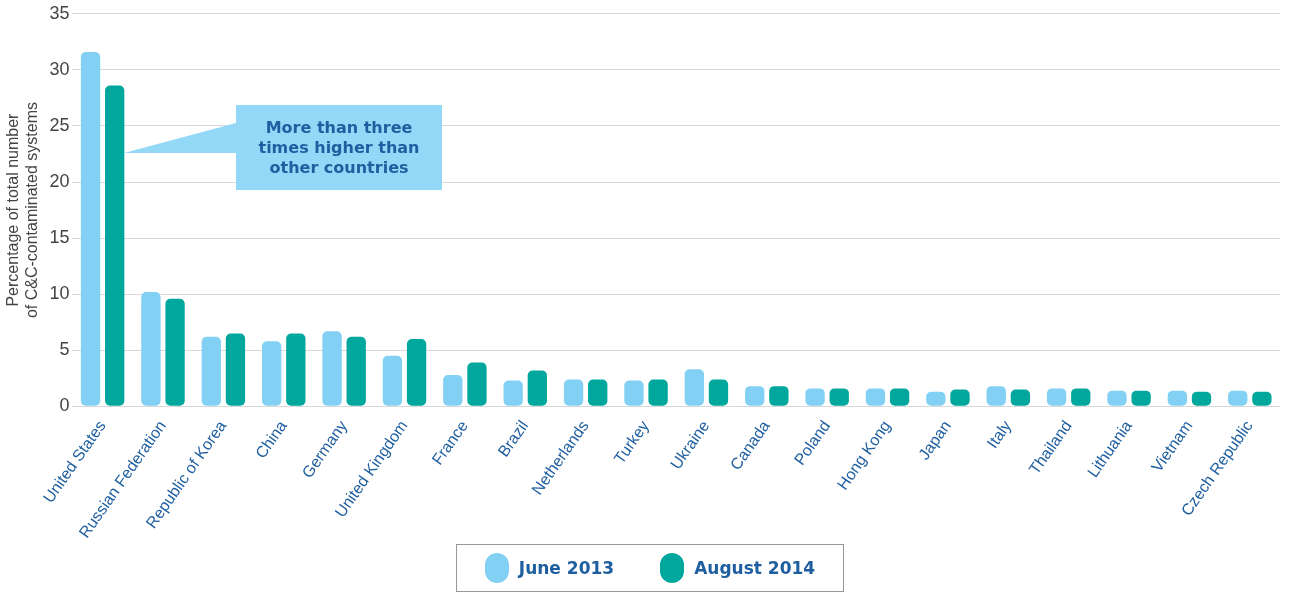 The width and height of the screenshot is (1290, 592). What do you see at coordinates (64, 349) in the screenshot?
I see `y-tick-label: 5` at bounding box center [64, 349].